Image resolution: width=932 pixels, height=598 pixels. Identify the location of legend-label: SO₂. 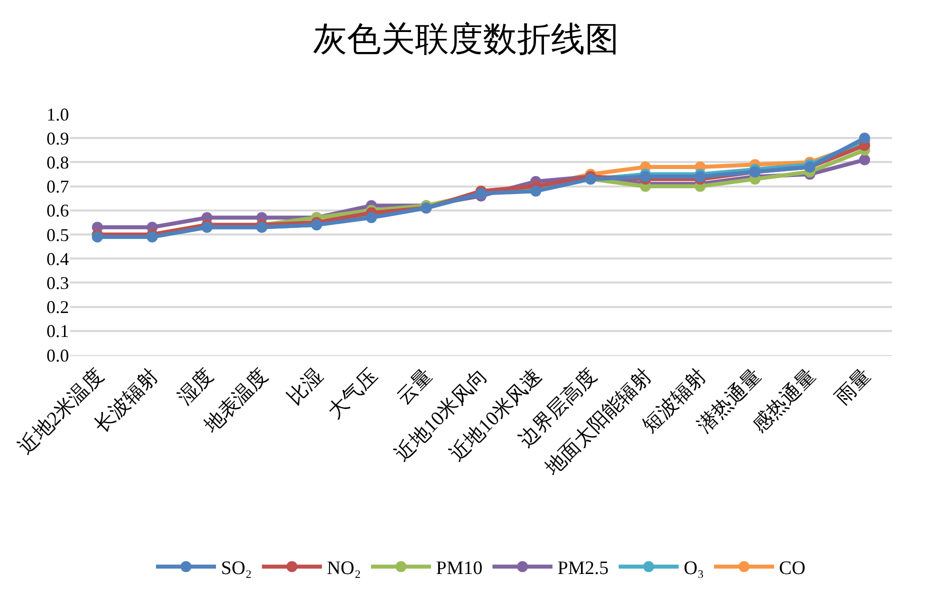
(236, 569).